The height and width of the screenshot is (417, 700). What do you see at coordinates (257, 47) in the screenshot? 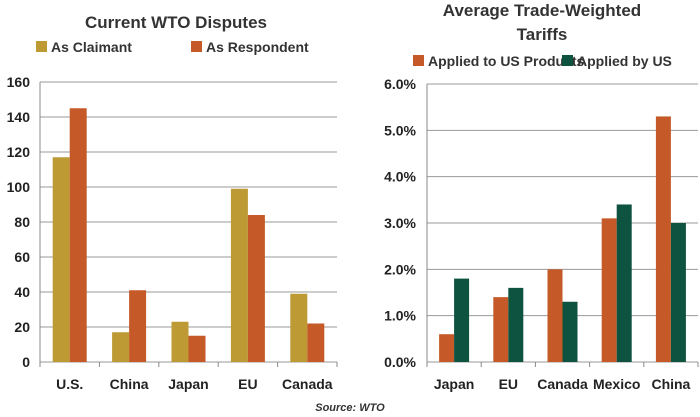
I see `legend-label: As Respondent` at bounding box center [257, 47].